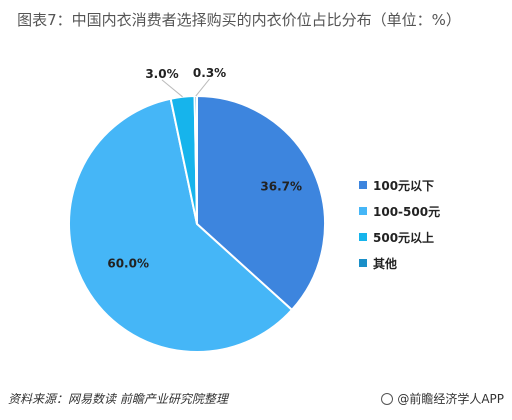  I want to click on brand-label: @前瞻经济学人APP, so click(450, 399).